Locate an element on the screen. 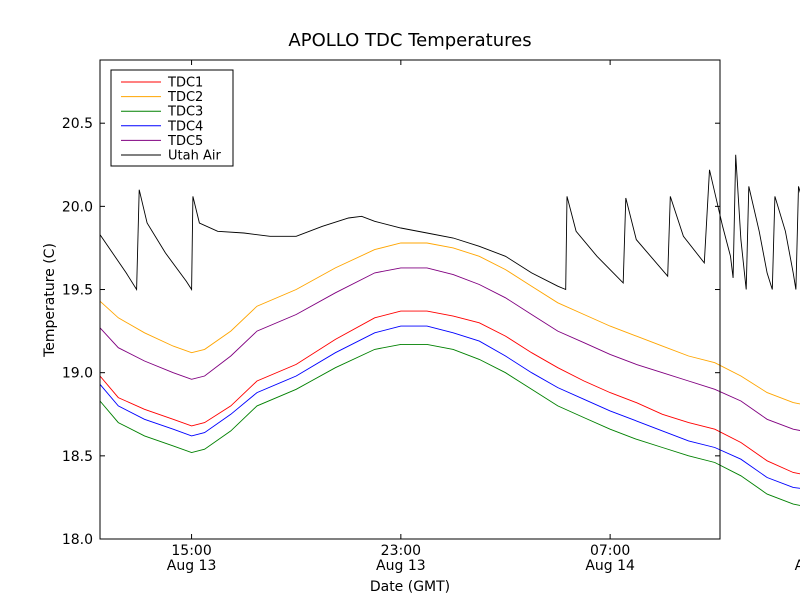  y-tick-label: 20.5 is located at coordinates (77, 124).